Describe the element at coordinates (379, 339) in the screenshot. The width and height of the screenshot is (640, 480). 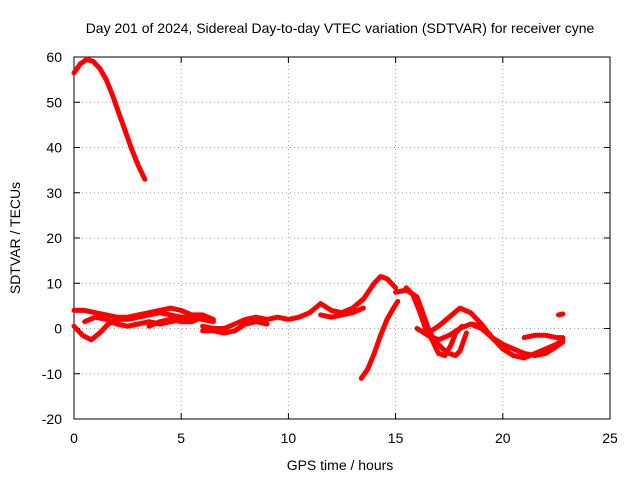
I see `series-line-pass-rise` at that location.